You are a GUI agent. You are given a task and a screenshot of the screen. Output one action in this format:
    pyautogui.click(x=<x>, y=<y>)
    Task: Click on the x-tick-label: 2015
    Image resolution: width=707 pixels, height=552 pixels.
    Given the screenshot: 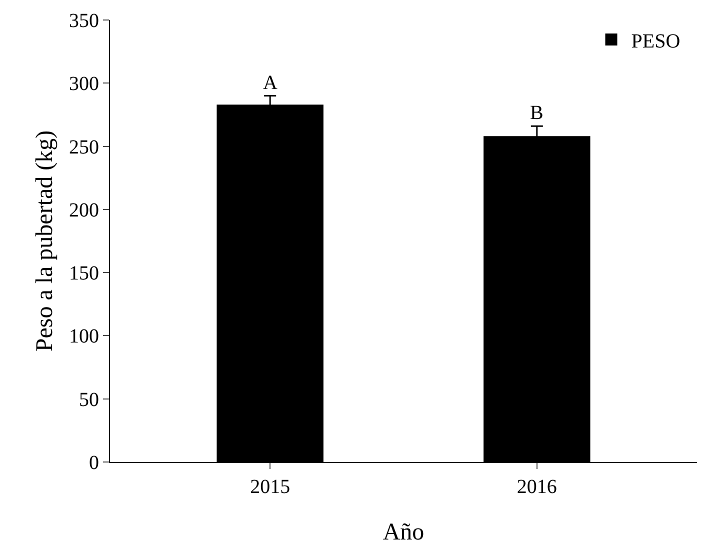 What is the action you would take?
    pyautogui.click(x=270, y=487)
    